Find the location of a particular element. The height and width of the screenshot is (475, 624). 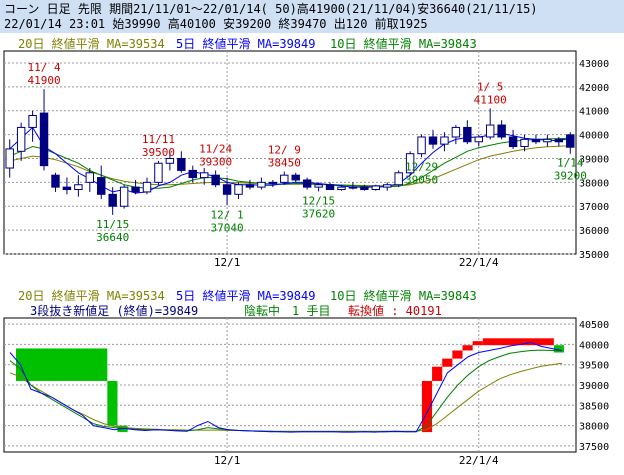

low-annotation-value: 39050 is located at coordinates (421, 179).